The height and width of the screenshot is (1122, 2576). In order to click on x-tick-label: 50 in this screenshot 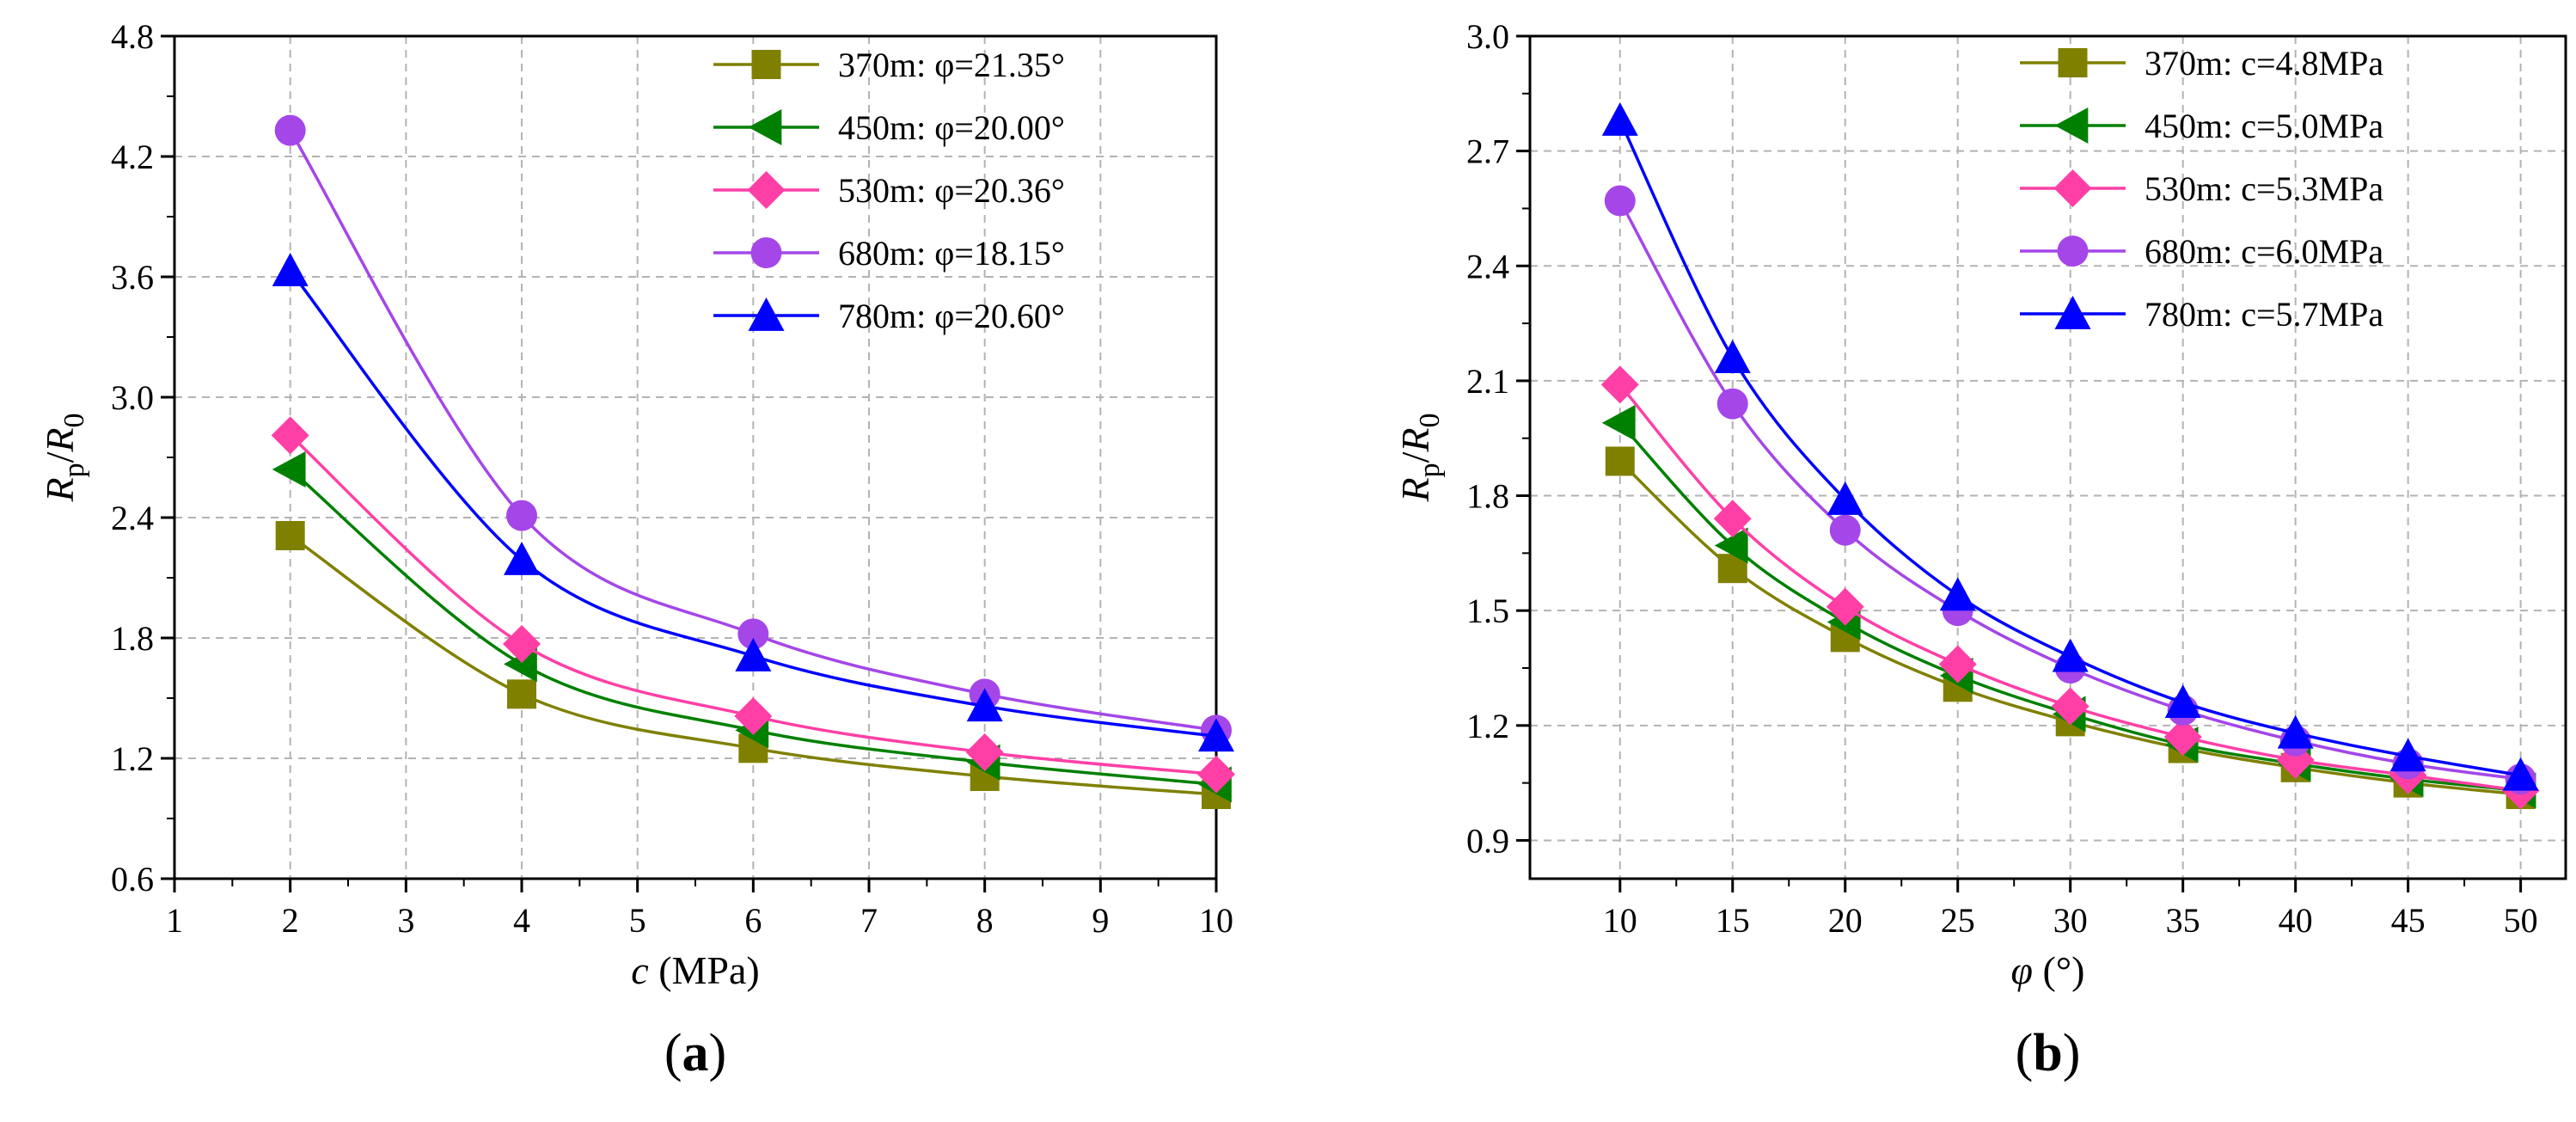, I will do `click(2521, 920)`.